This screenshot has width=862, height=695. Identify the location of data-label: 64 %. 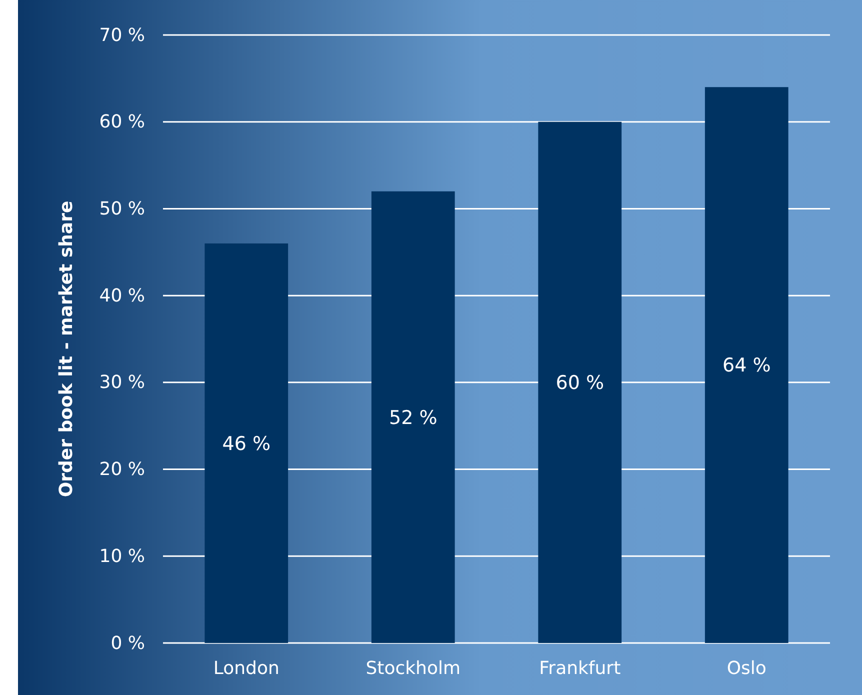
(746, 365).